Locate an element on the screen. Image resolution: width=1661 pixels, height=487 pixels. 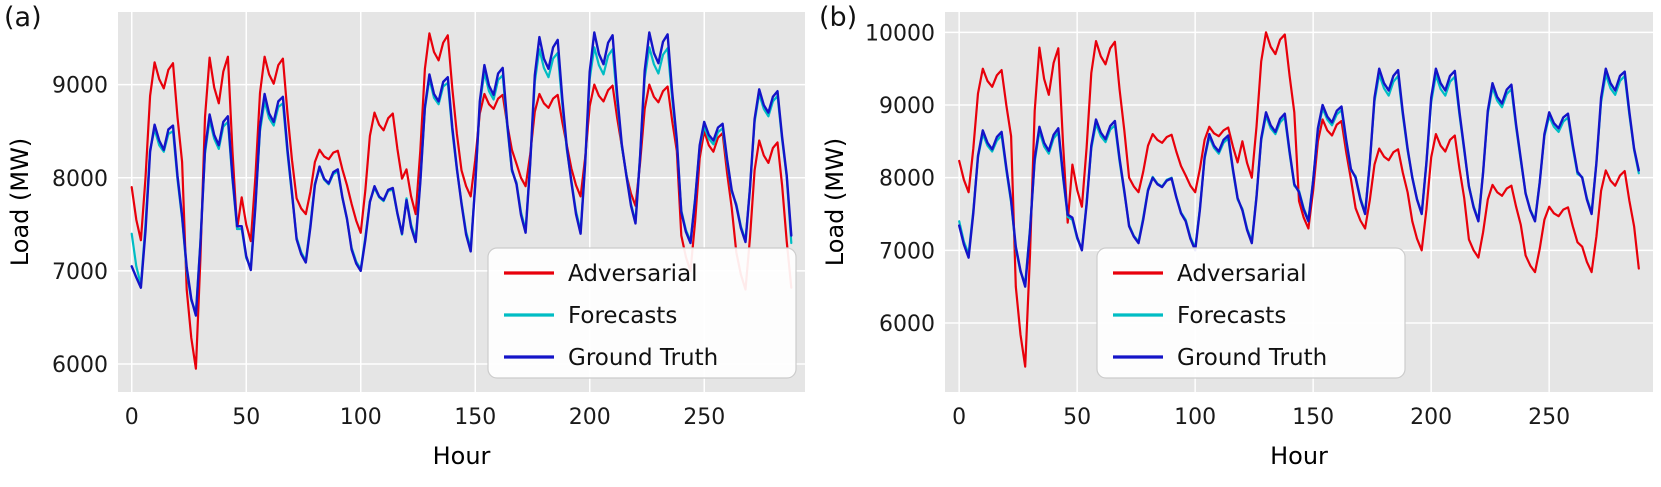
panel-b-tag: (b) is located at coordinates (838, 17).